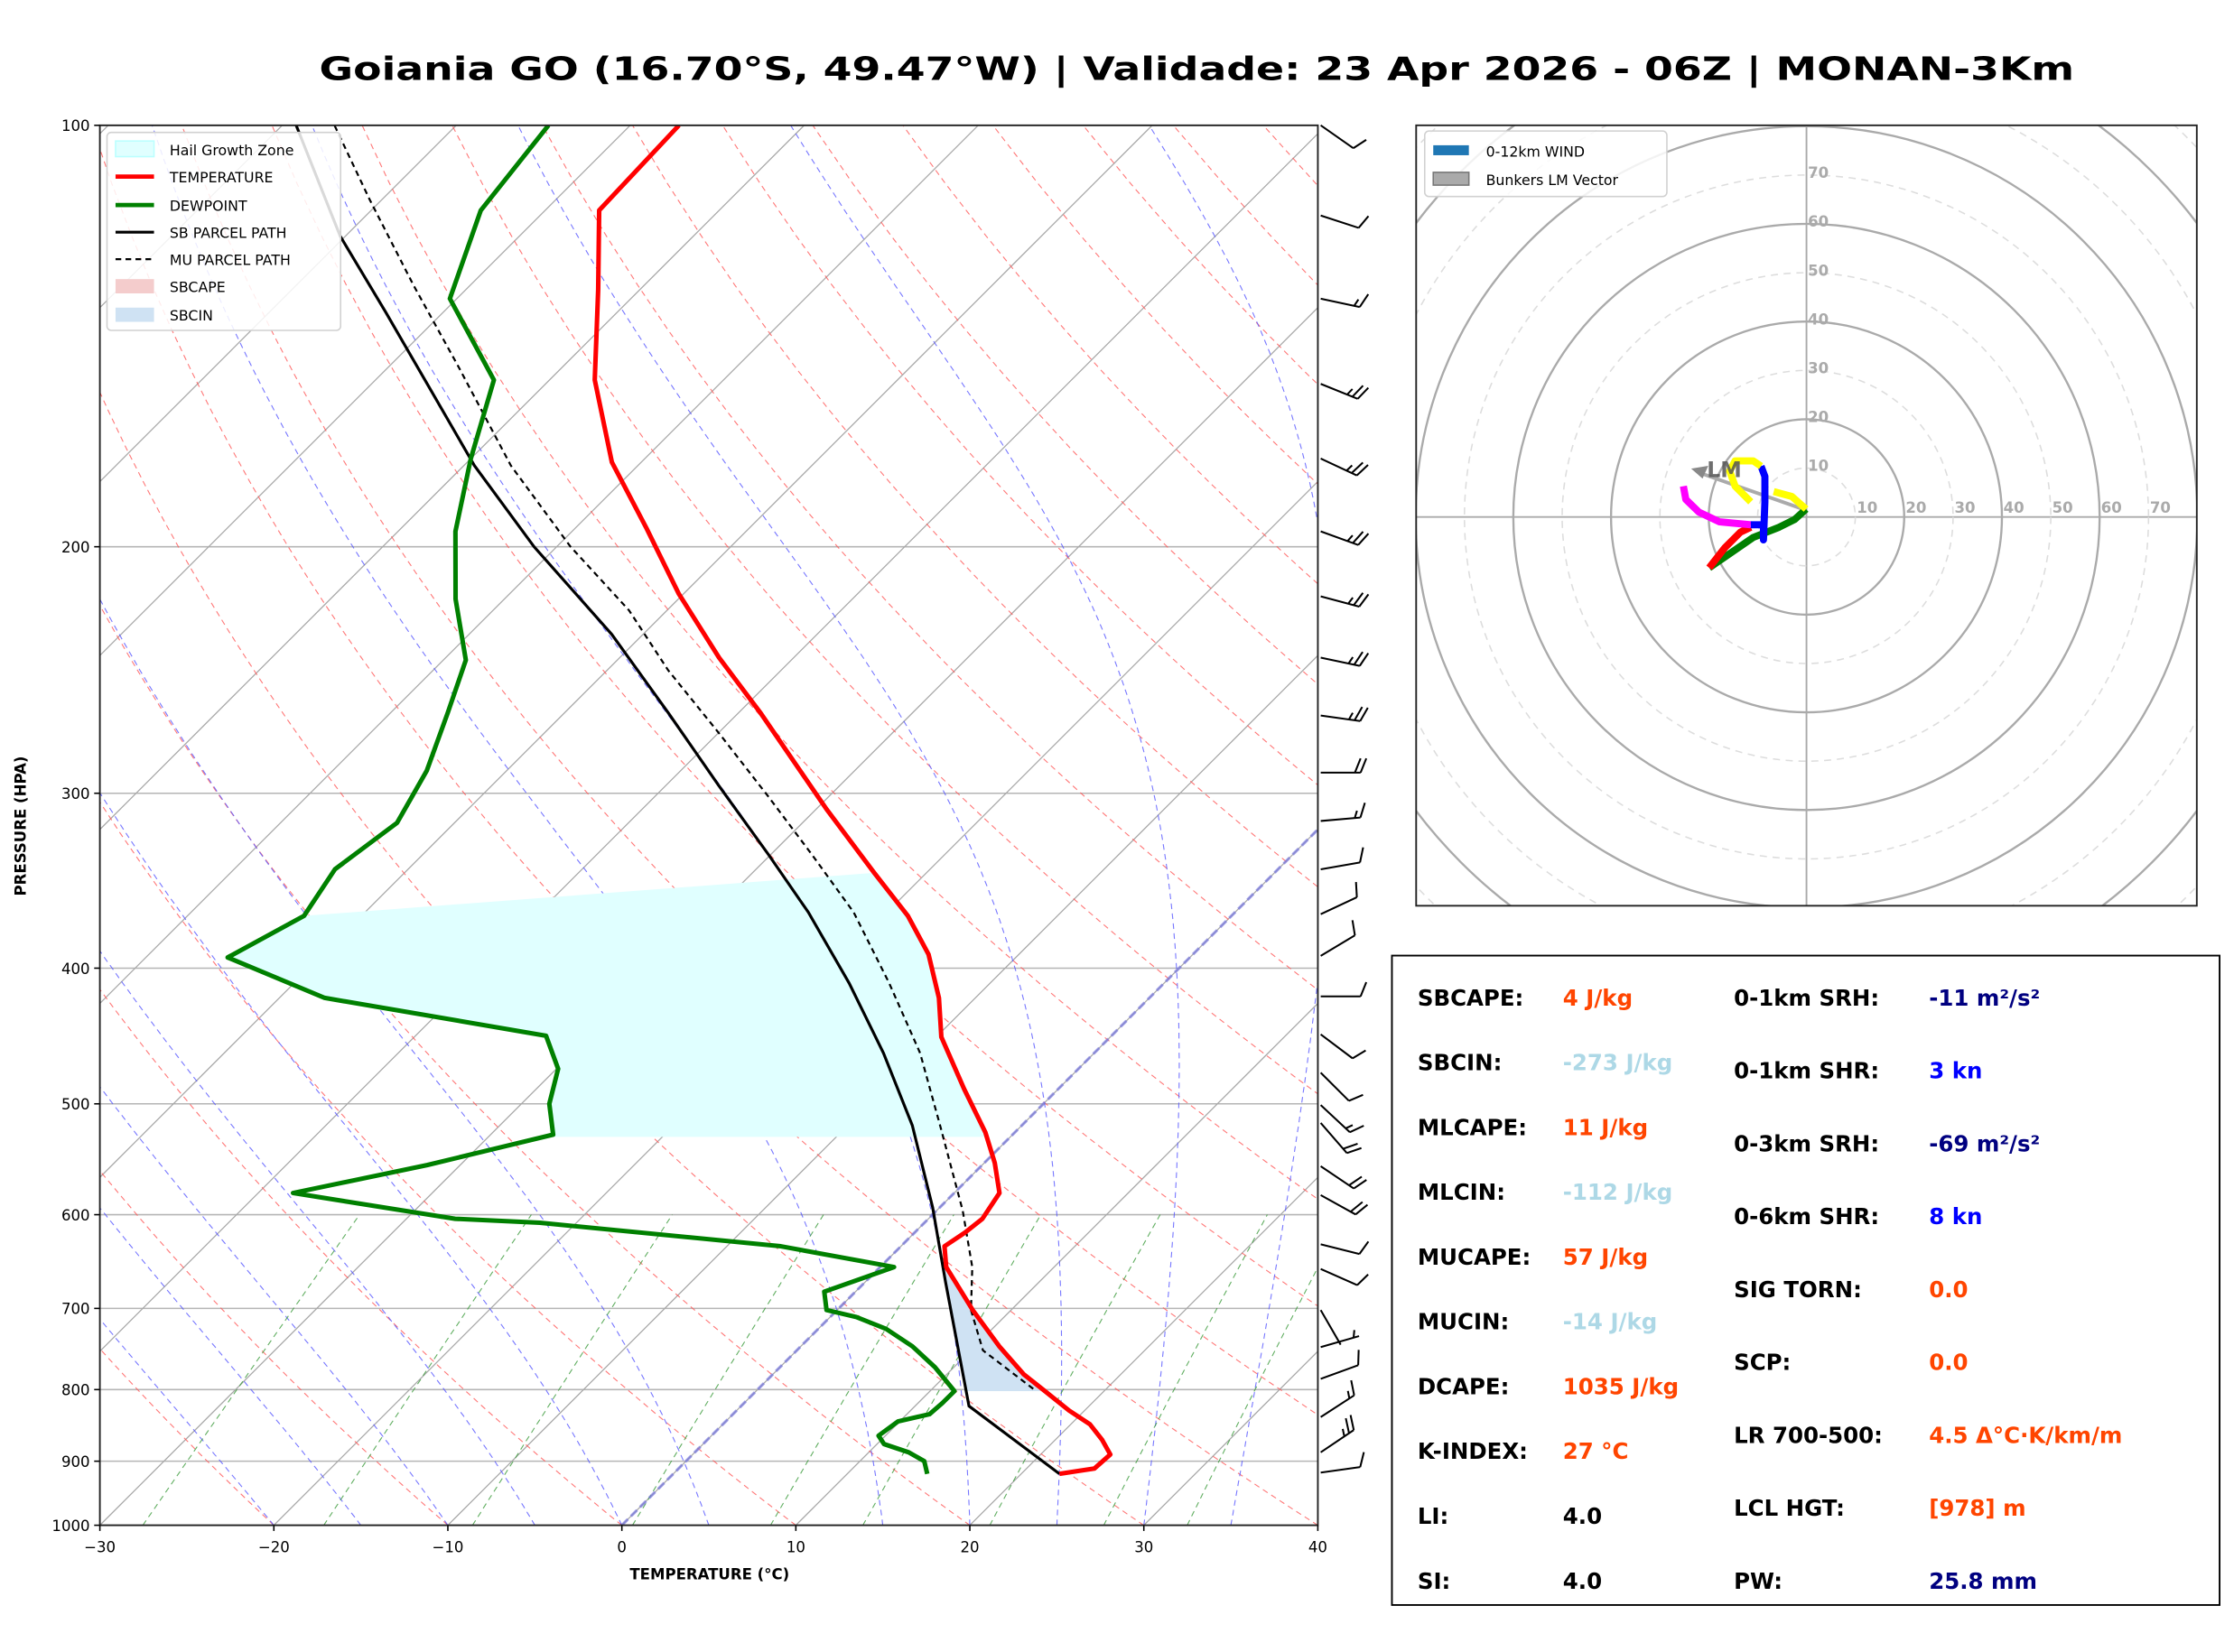 The height and width of the screenshot is (1652, 2234). I want to click on dry-adiabat, so click(1019, 455).